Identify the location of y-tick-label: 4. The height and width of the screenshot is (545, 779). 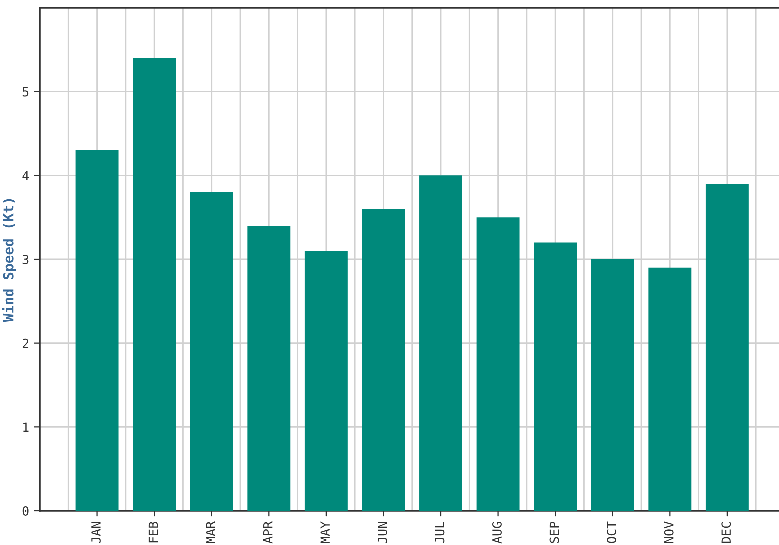
(25, 175).